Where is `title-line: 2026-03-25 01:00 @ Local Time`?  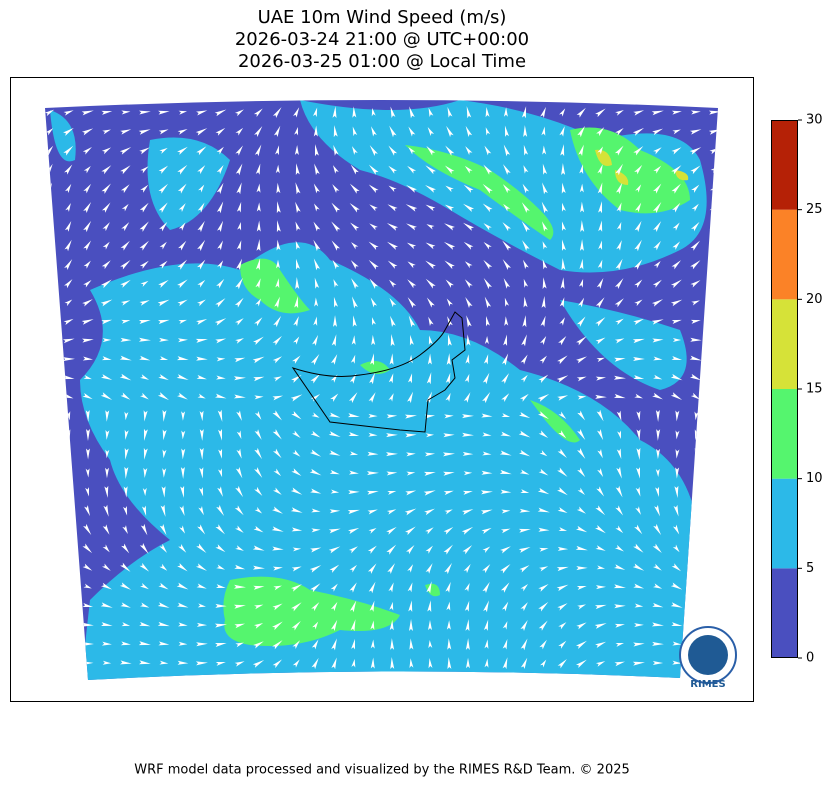
title-line: 2026-03-25 01:00 @ Local Time is located at coordinates (382, 61).